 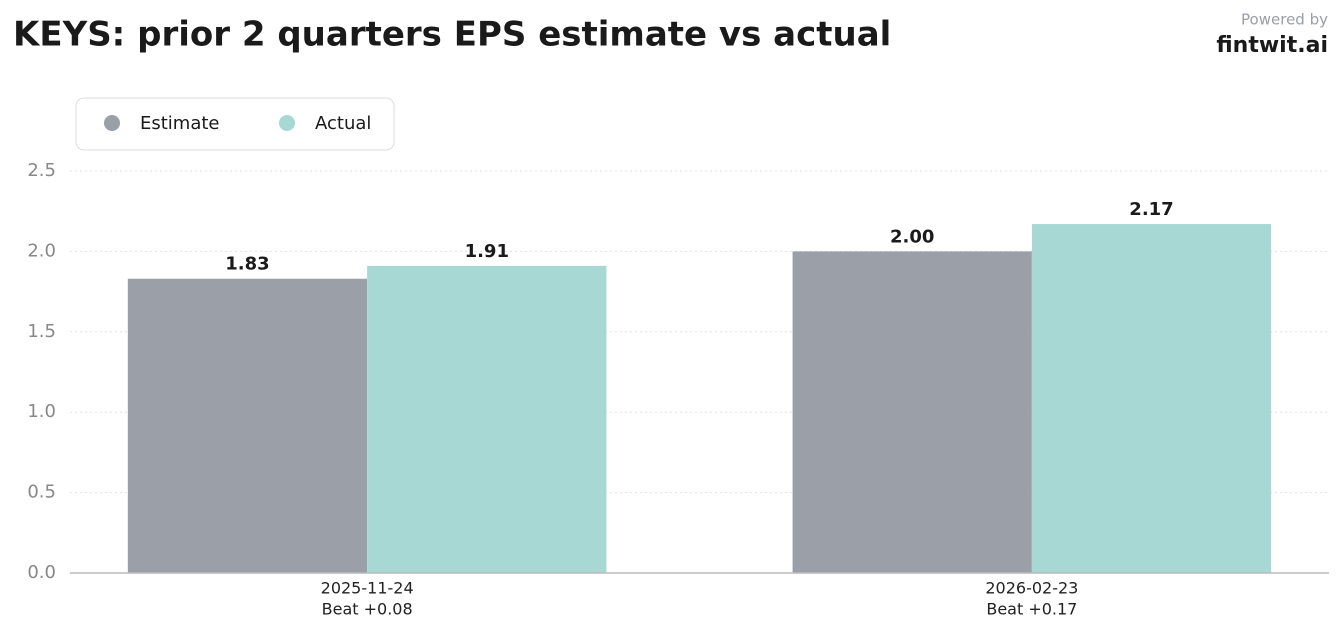 What do you see at coordinates (343, 123) in the screenshot?
I see `legend-label: Actual` at bounding box center [343, 123].